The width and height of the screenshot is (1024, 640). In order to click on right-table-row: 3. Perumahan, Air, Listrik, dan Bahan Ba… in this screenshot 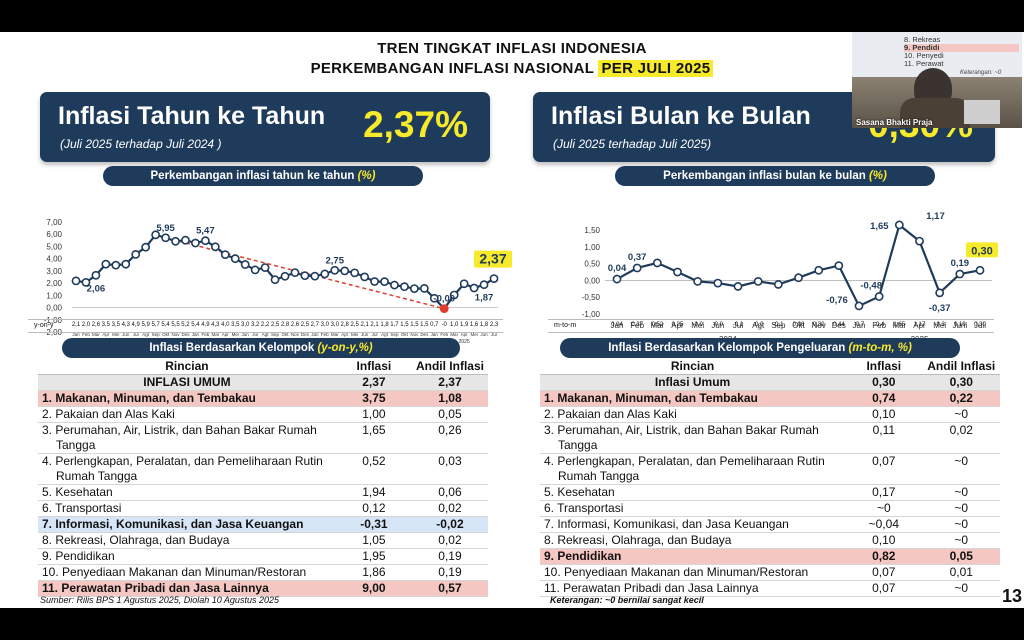, I will do `click(770, 438)`.